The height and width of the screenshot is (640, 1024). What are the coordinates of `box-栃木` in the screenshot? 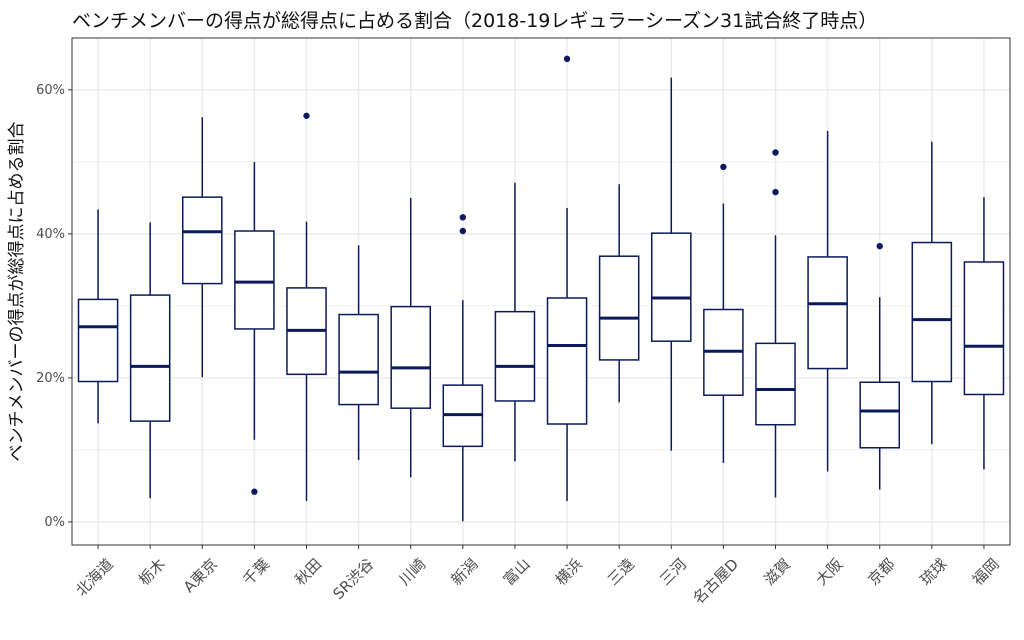 It's located at (150, 360).